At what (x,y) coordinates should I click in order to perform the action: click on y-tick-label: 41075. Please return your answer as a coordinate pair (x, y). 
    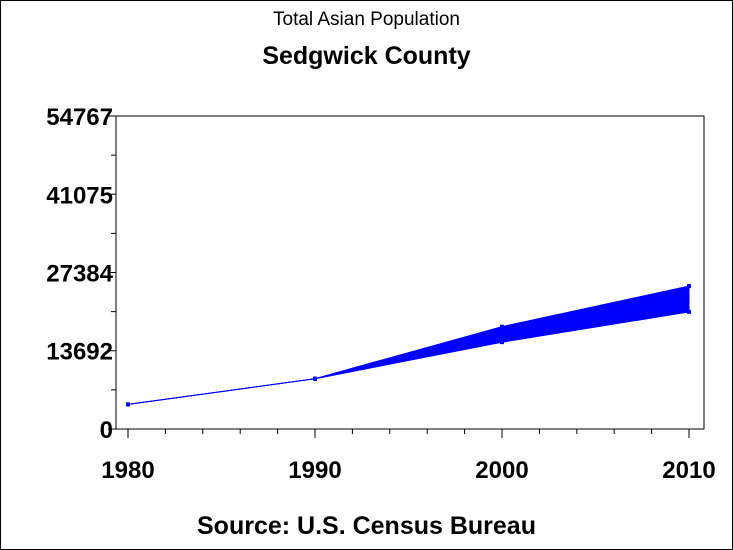
    Looking at the image, I should click on (79, 195).